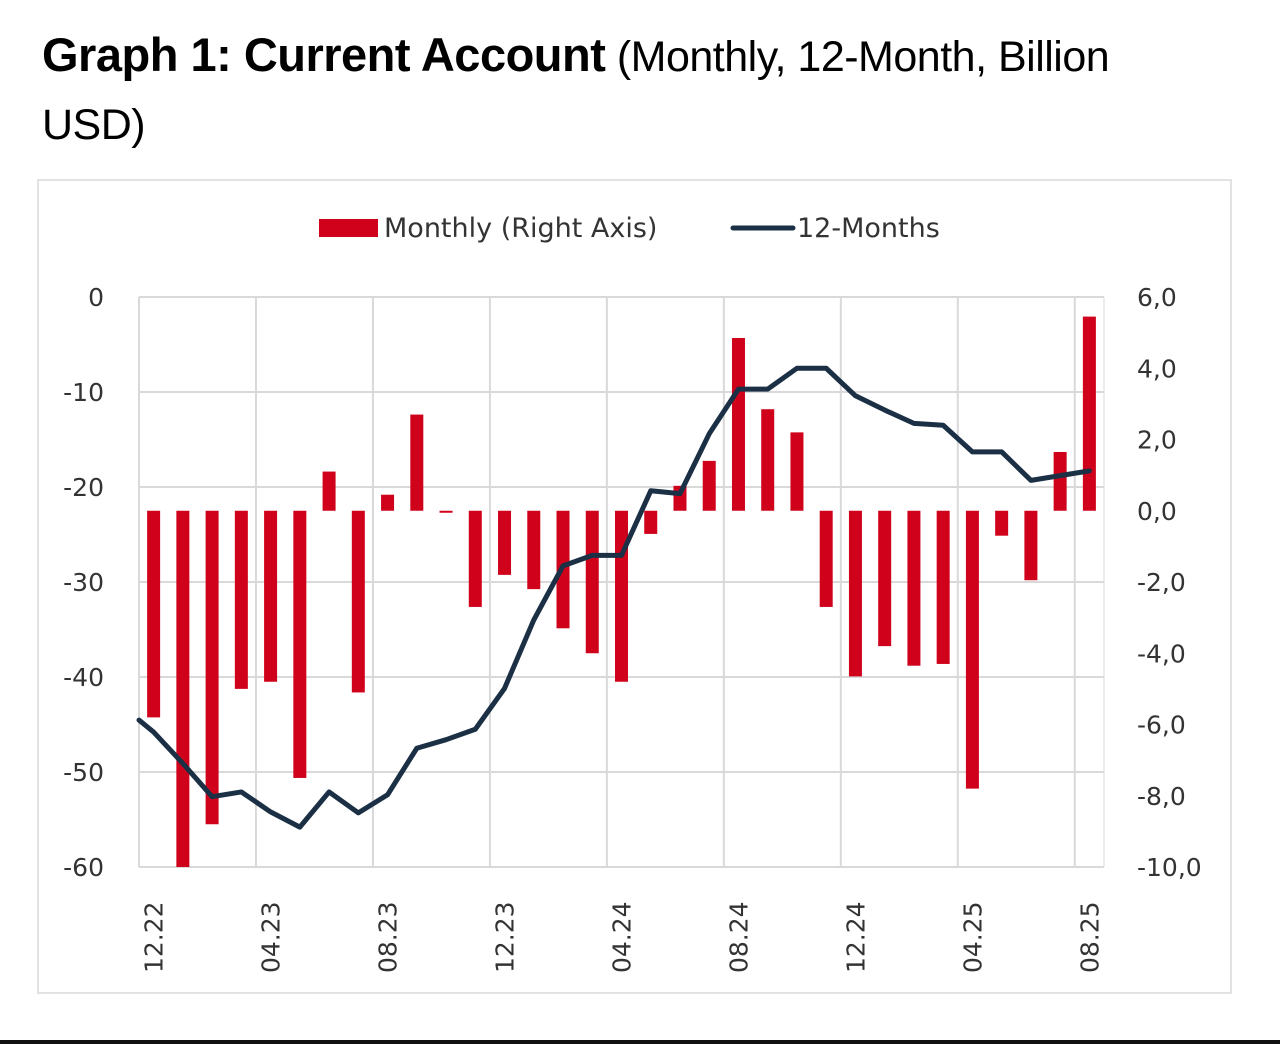 Image resolution: width=1280 pixels, height=1044 pixels. I want to click on x-axis-tick-label: 04.24, so click(622, 937).